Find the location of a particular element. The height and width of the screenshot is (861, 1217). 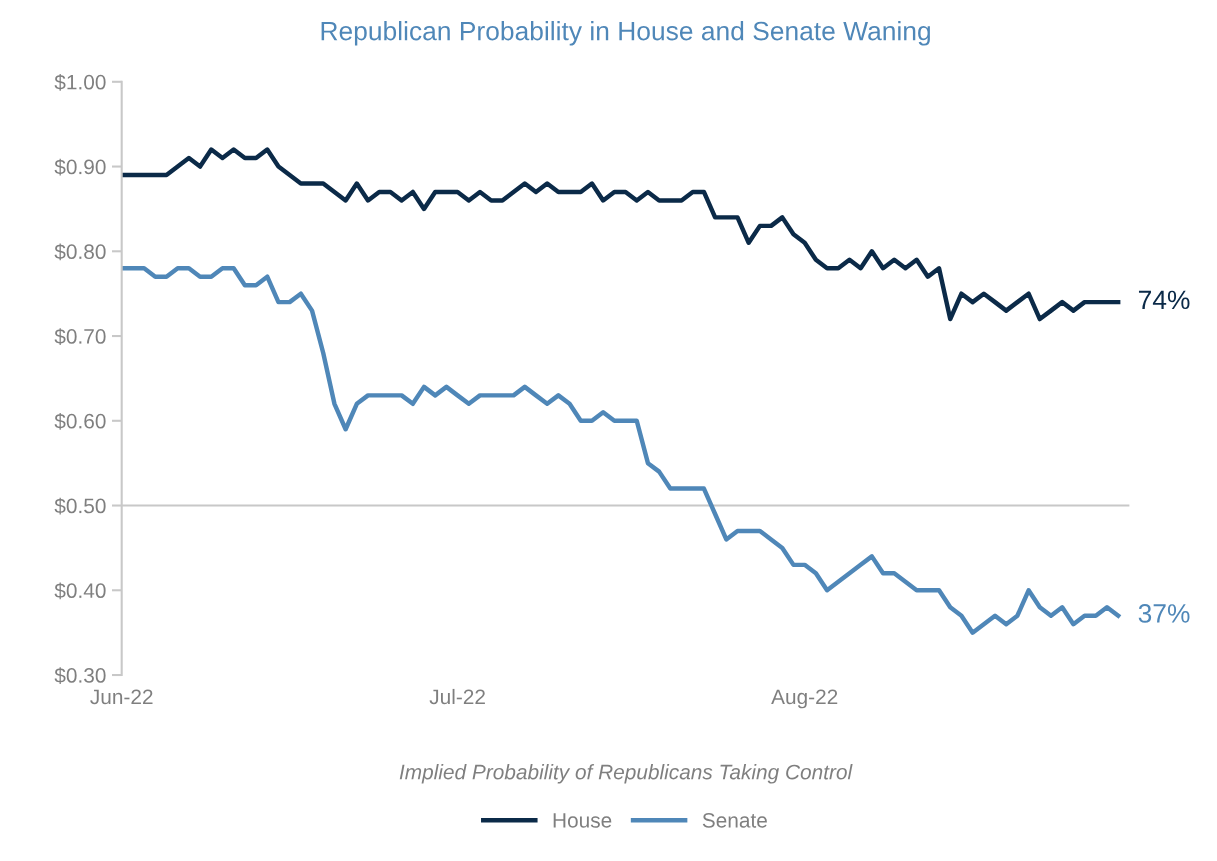

x-tick-label: Aug-22 is located at coordinates (804, 699).